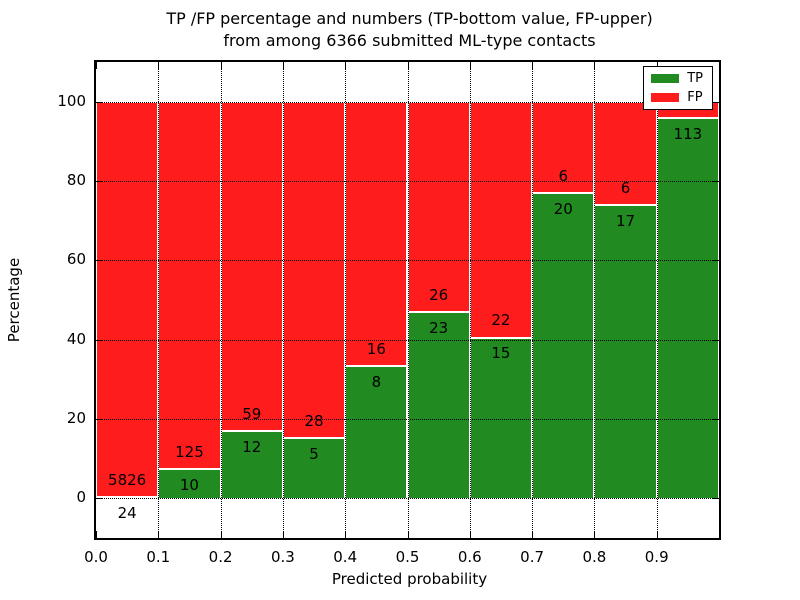 This screenshot has height=600, width=800. What do you see at coordinates (127, 512) in the screenshot?
I see `tp-count-label: 24` at bounding box center [127, 512].